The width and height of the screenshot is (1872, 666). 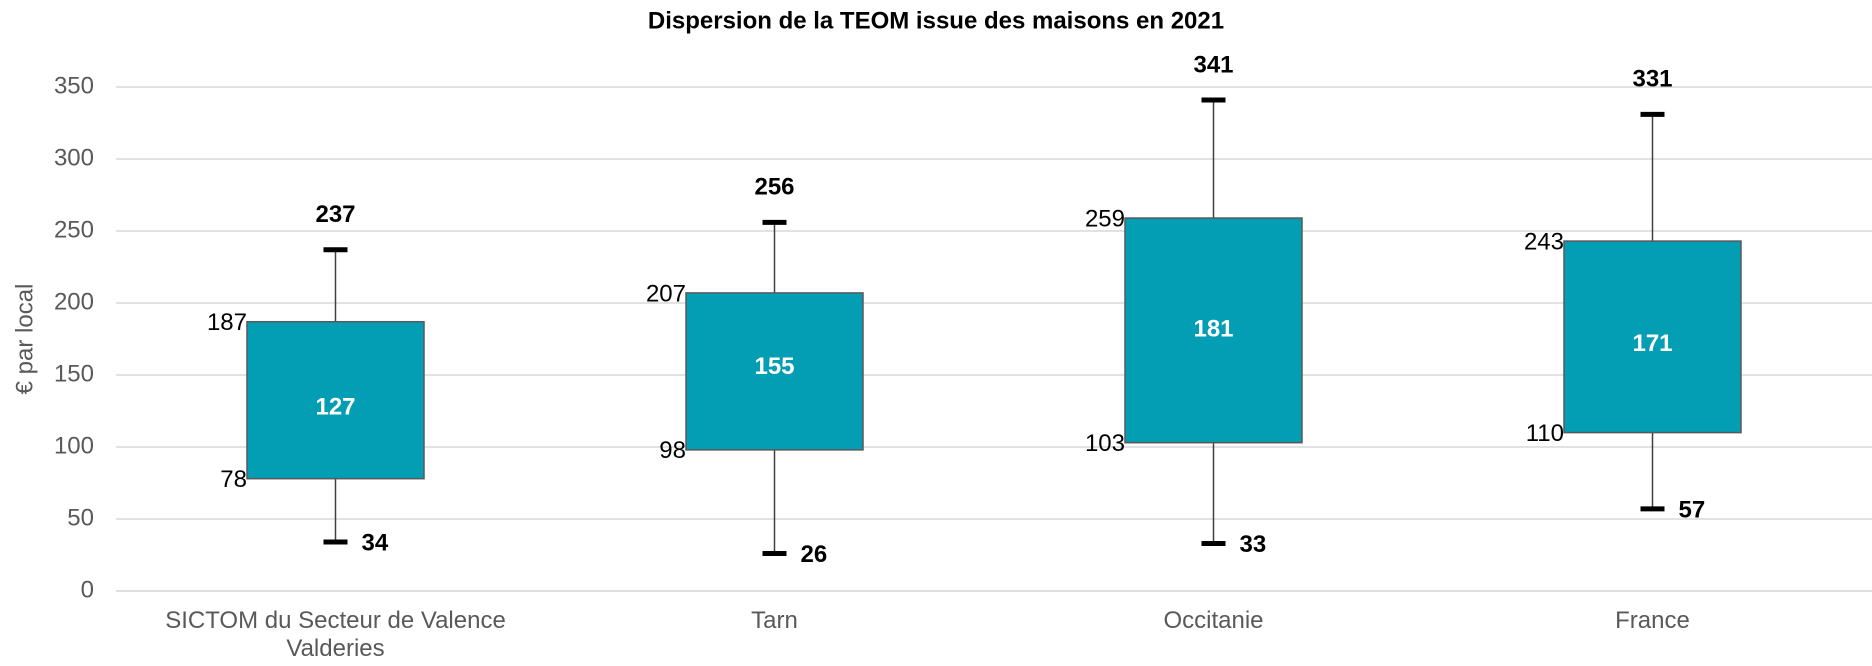 What do you see at coordinates (1652, 343) in the screenshot?
I see `median-label: 171` at bounding box center [1652, 343].